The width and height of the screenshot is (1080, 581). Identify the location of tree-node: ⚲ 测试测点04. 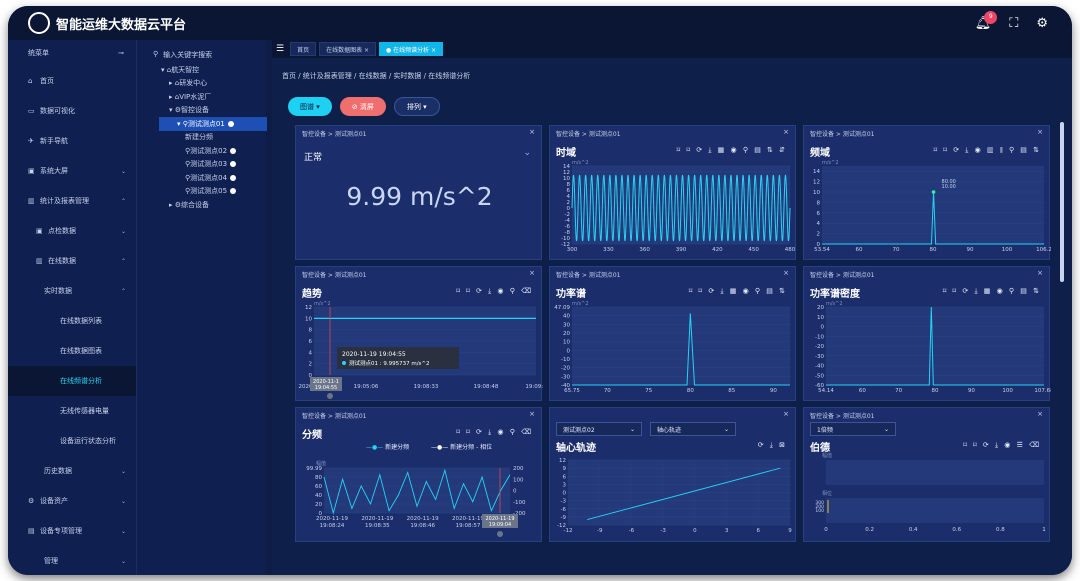
(201, 178).